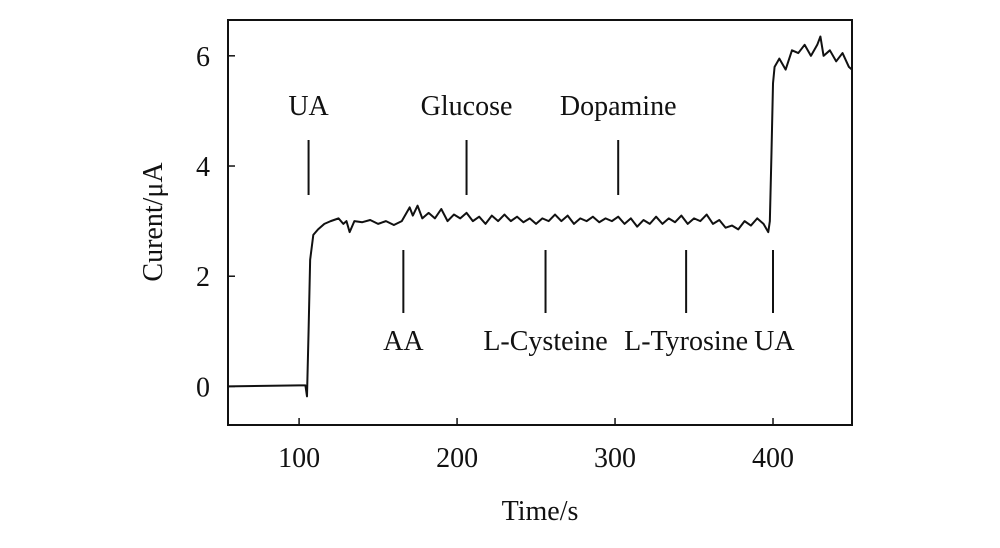  Describe the element at coordinates (203, 277) in the screenshot. I see `y-tick-label: 2` at that location.